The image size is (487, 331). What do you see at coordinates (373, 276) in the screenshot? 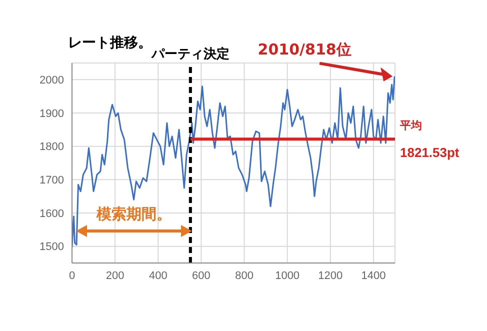
I see `x-tick-label: 1400` at bounding box center [373, 276].